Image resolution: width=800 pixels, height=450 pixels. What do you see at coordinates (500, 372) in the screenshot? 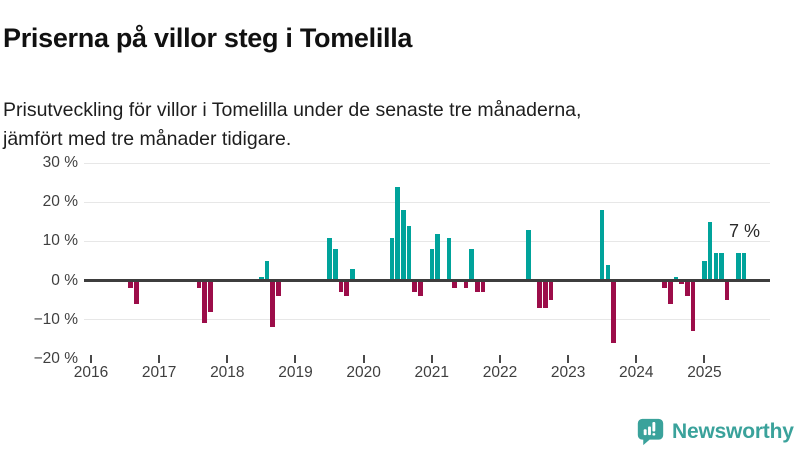
I see `x-axis-year-label: 2022` at bounding box center [500, 372].